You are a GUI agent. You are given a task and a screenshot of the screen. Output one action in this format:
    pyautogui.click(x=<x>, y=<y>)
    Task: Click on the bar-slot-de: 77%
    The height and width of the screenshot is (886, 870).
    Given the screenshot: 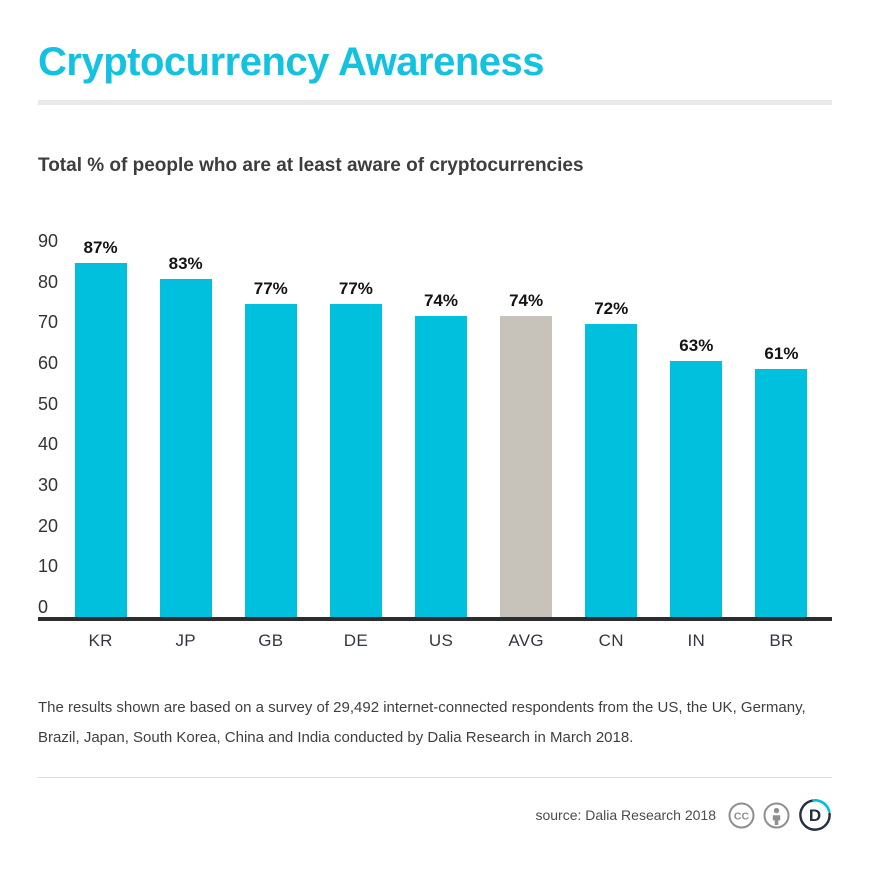 What is the action you would take?
    pyautogui.click(x=355, y=419)
    